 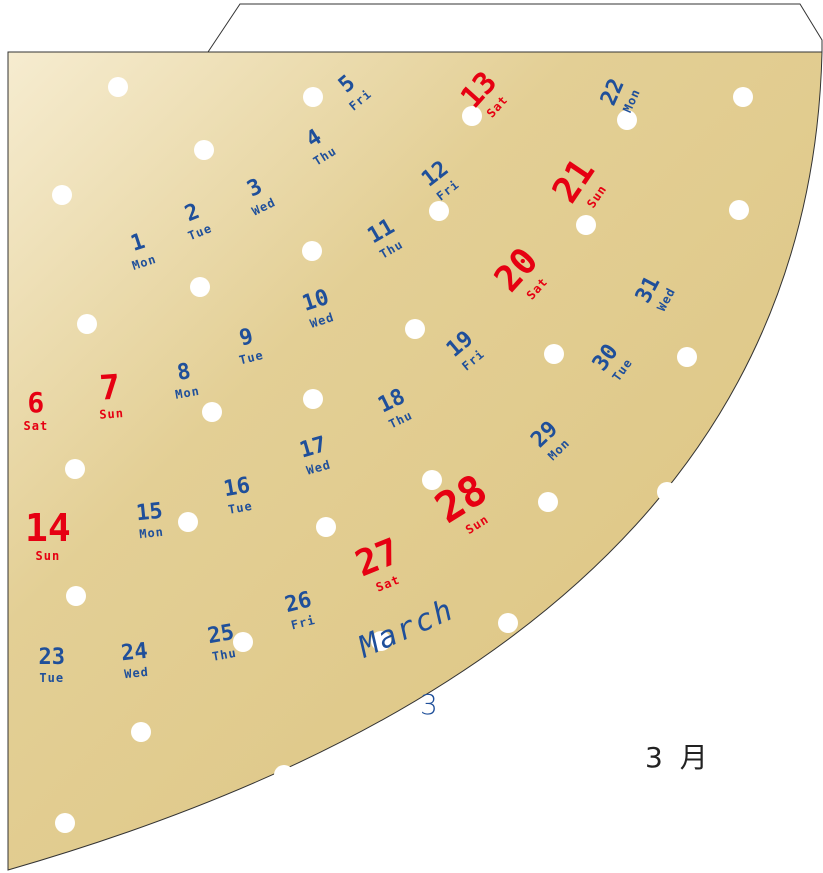 I want to click on glue-tab, so click(x=515, y=28).